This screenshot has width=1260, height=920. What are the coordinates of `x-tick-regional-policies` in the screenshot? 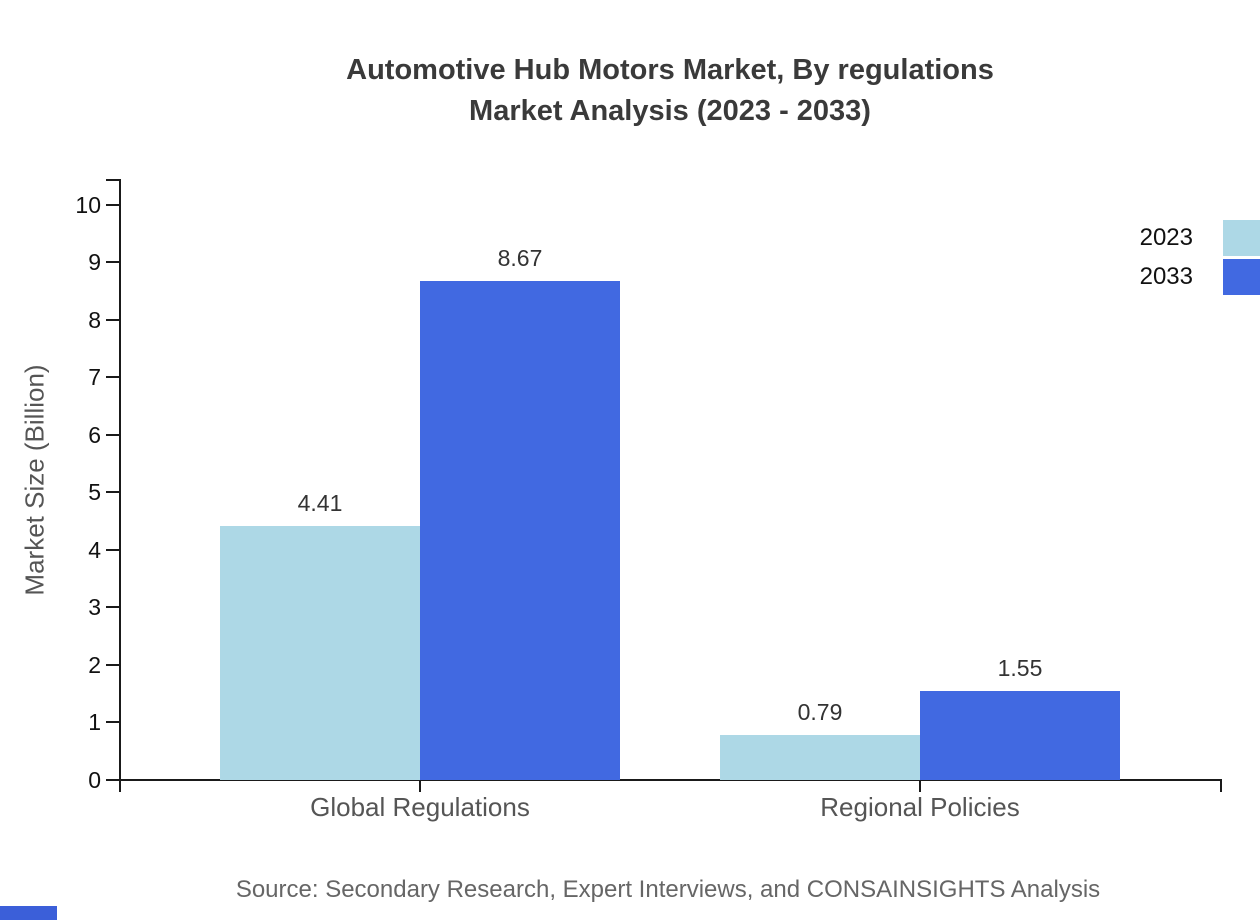 It's located at (920, 785).